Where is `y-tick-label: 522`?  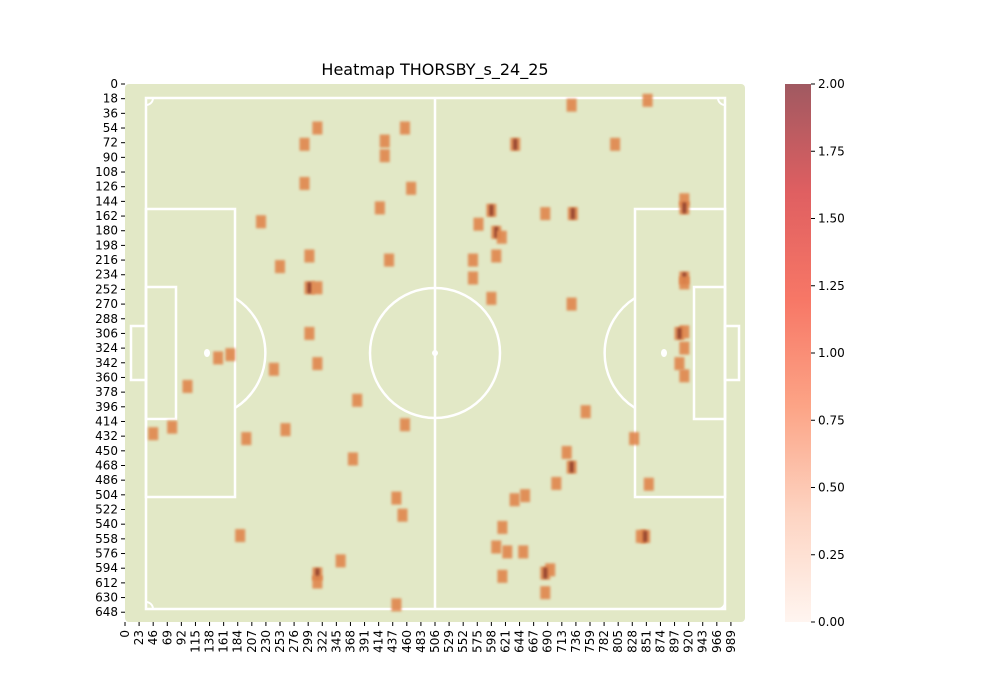
y-tick-label: 522 is located at coordinates (106, 510).